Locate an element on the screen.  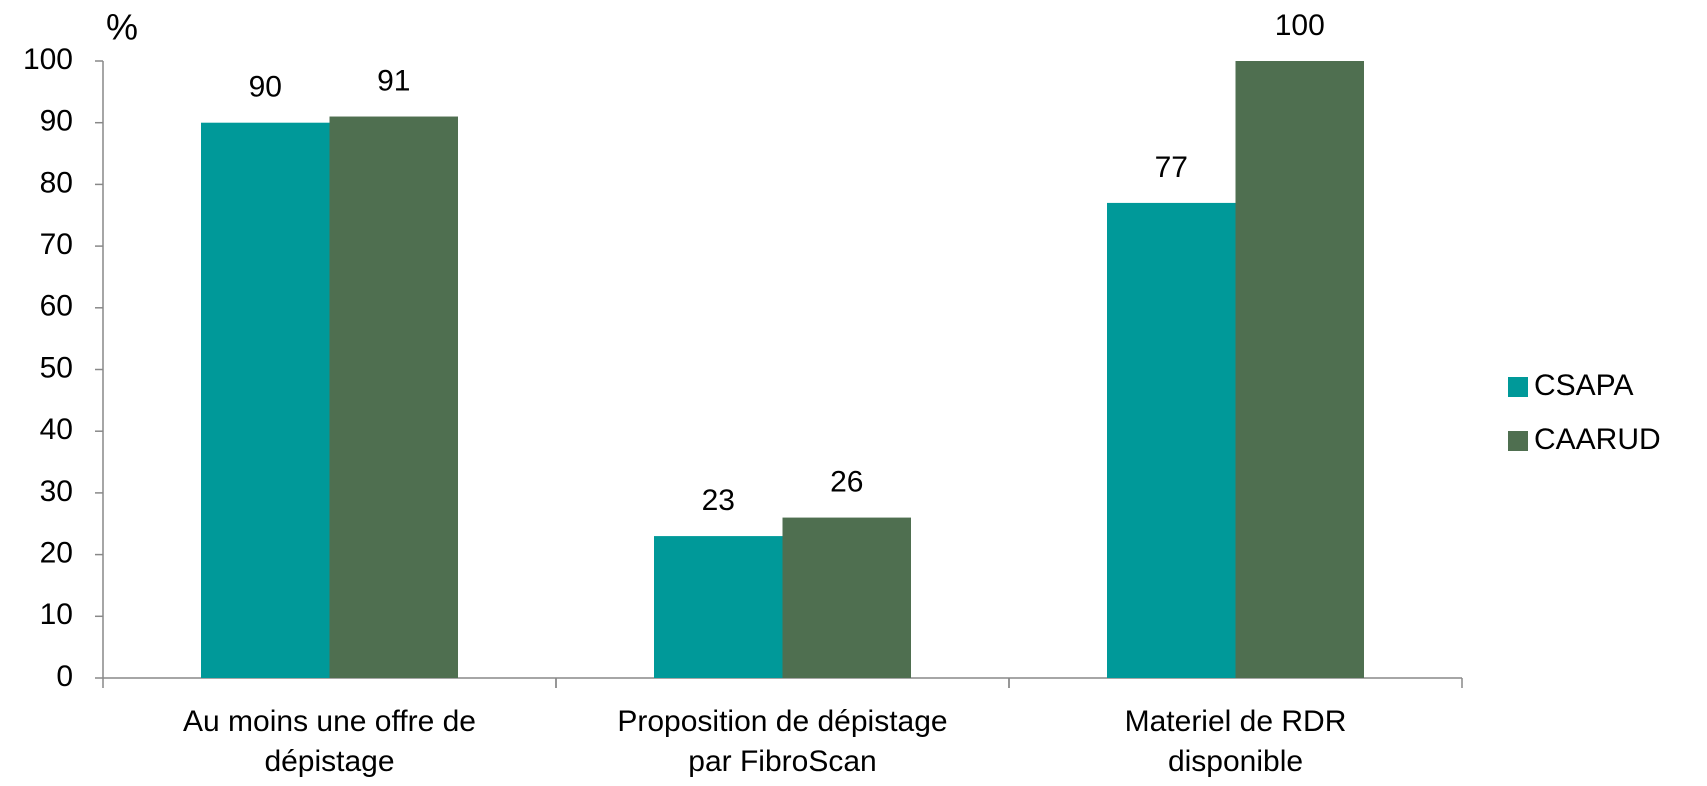
data-label: 91 is located at coordinates (393, 80).